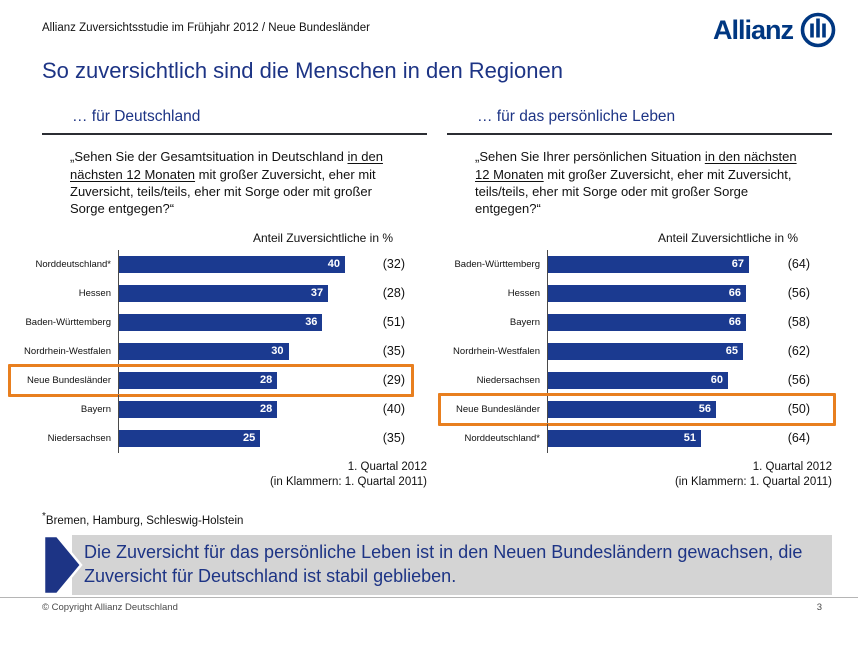  I want to click on bar-value: 37, so click(317, 293).